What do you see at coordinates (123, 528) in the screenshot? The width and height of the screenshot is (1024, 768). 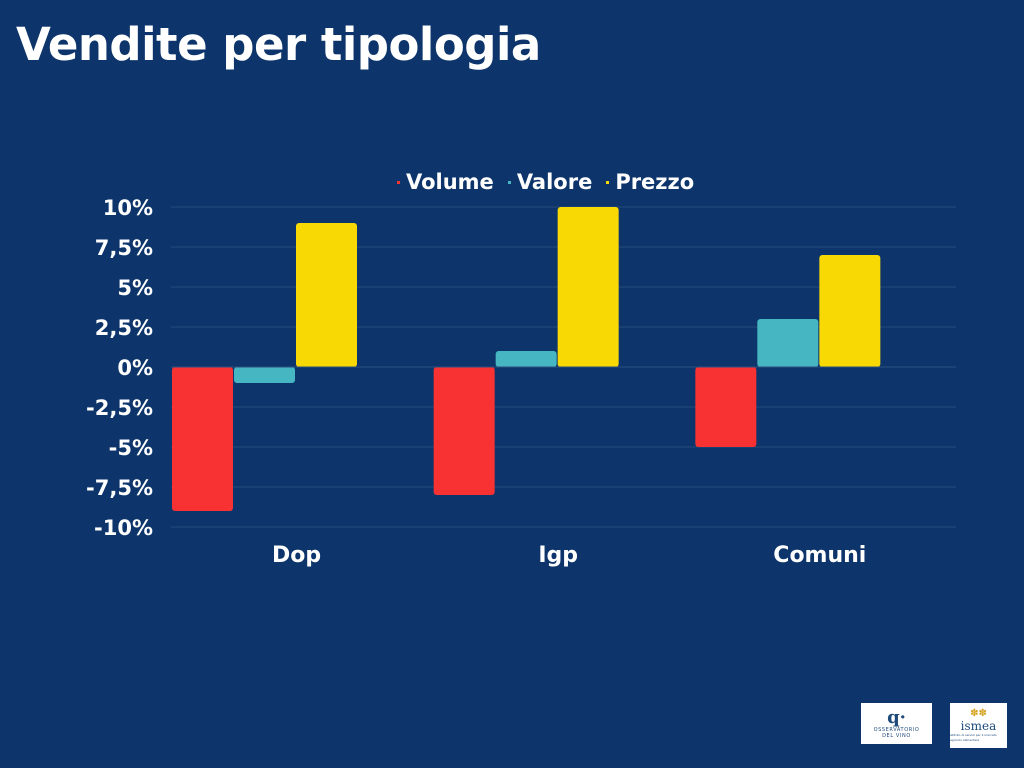 I see `y-tick-label: -10%` at bounding box center [123, 528].